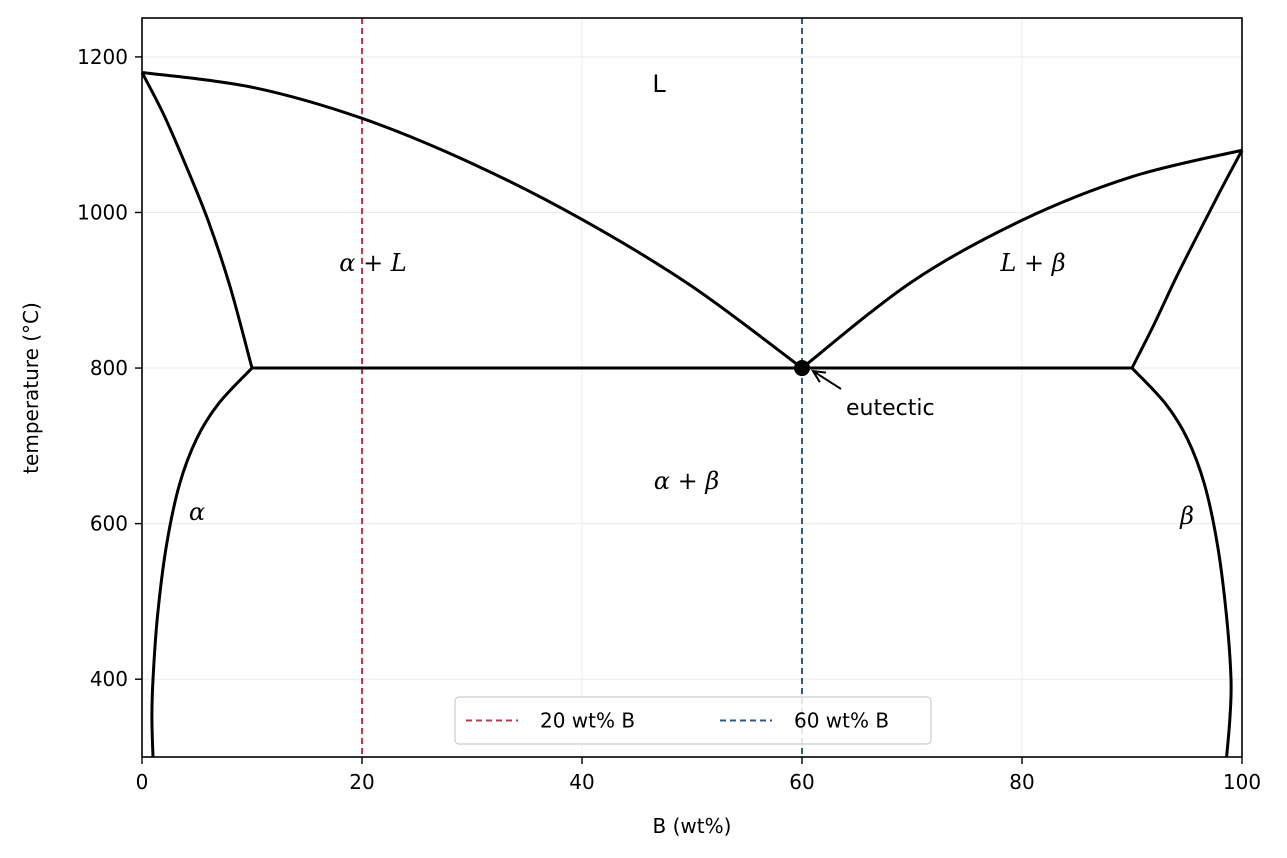 Image resolution: width=1287 pixels, height=858 pixels. Describe the element at coordinates (587, 721) in the screenshot. I see `legend-entry-label: 20 wt% B` at that location.